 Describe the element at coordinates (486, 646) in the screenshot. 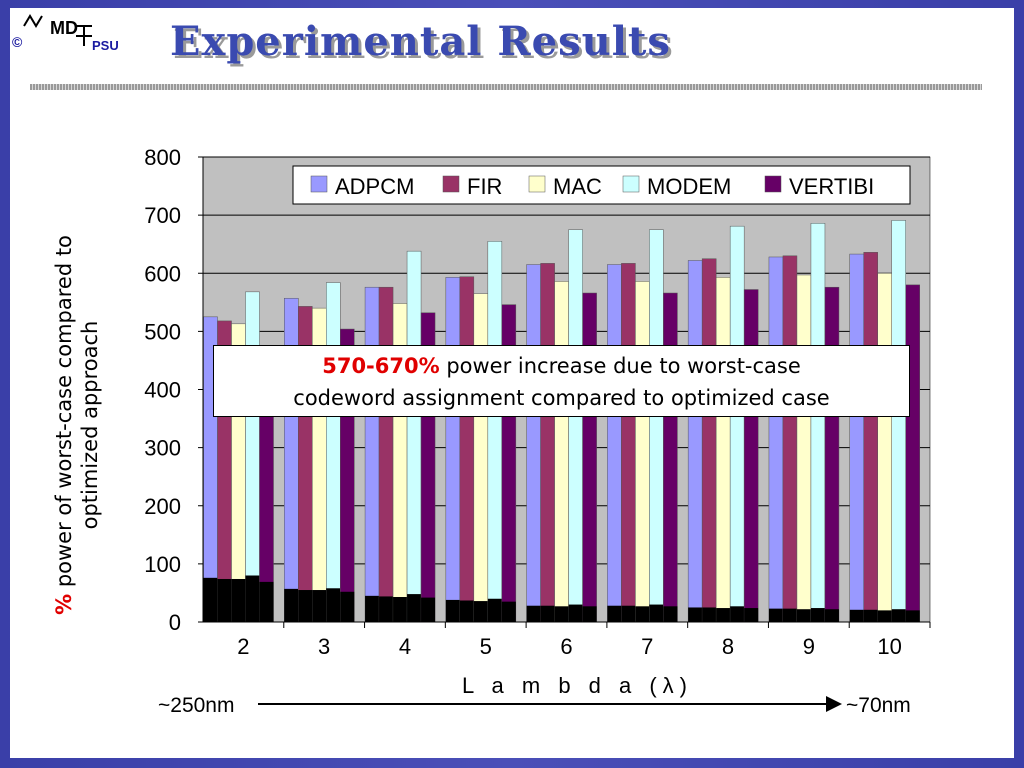

I see `x-tick-label: 5` at that location.